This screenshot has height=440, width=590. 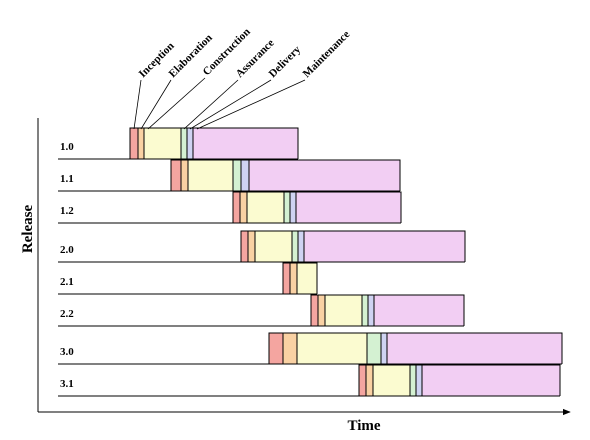 I want to click on release-label: 1.1, so click(x=67, y=179).